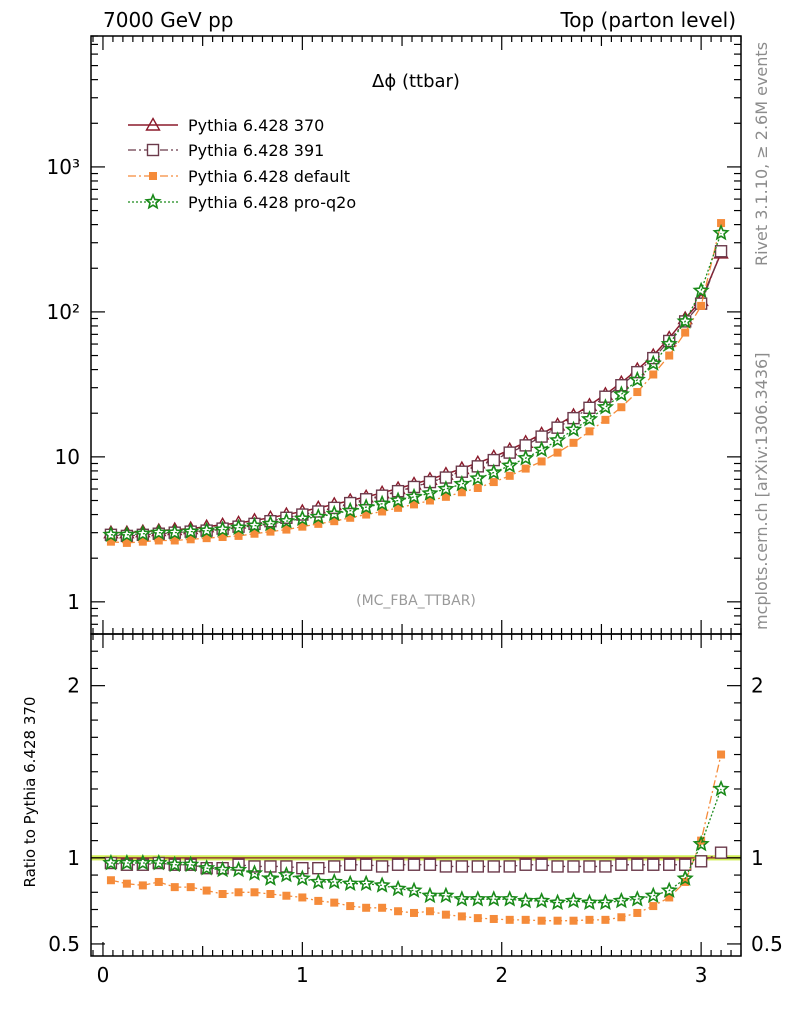 The width and height of the screenshot is (786, 1024). Describe the element at coordinates (73, 686) in the screenshot. I see `tick-label: 2` at that location.